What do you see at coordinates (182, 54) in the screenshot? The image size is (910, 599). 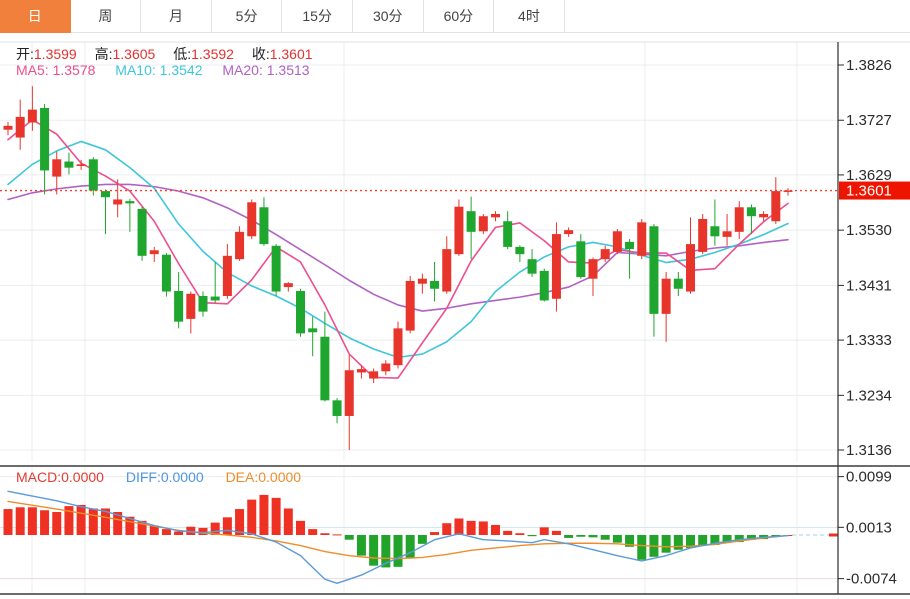 I see `low-label: 低:` at bounding box center [182, 54].